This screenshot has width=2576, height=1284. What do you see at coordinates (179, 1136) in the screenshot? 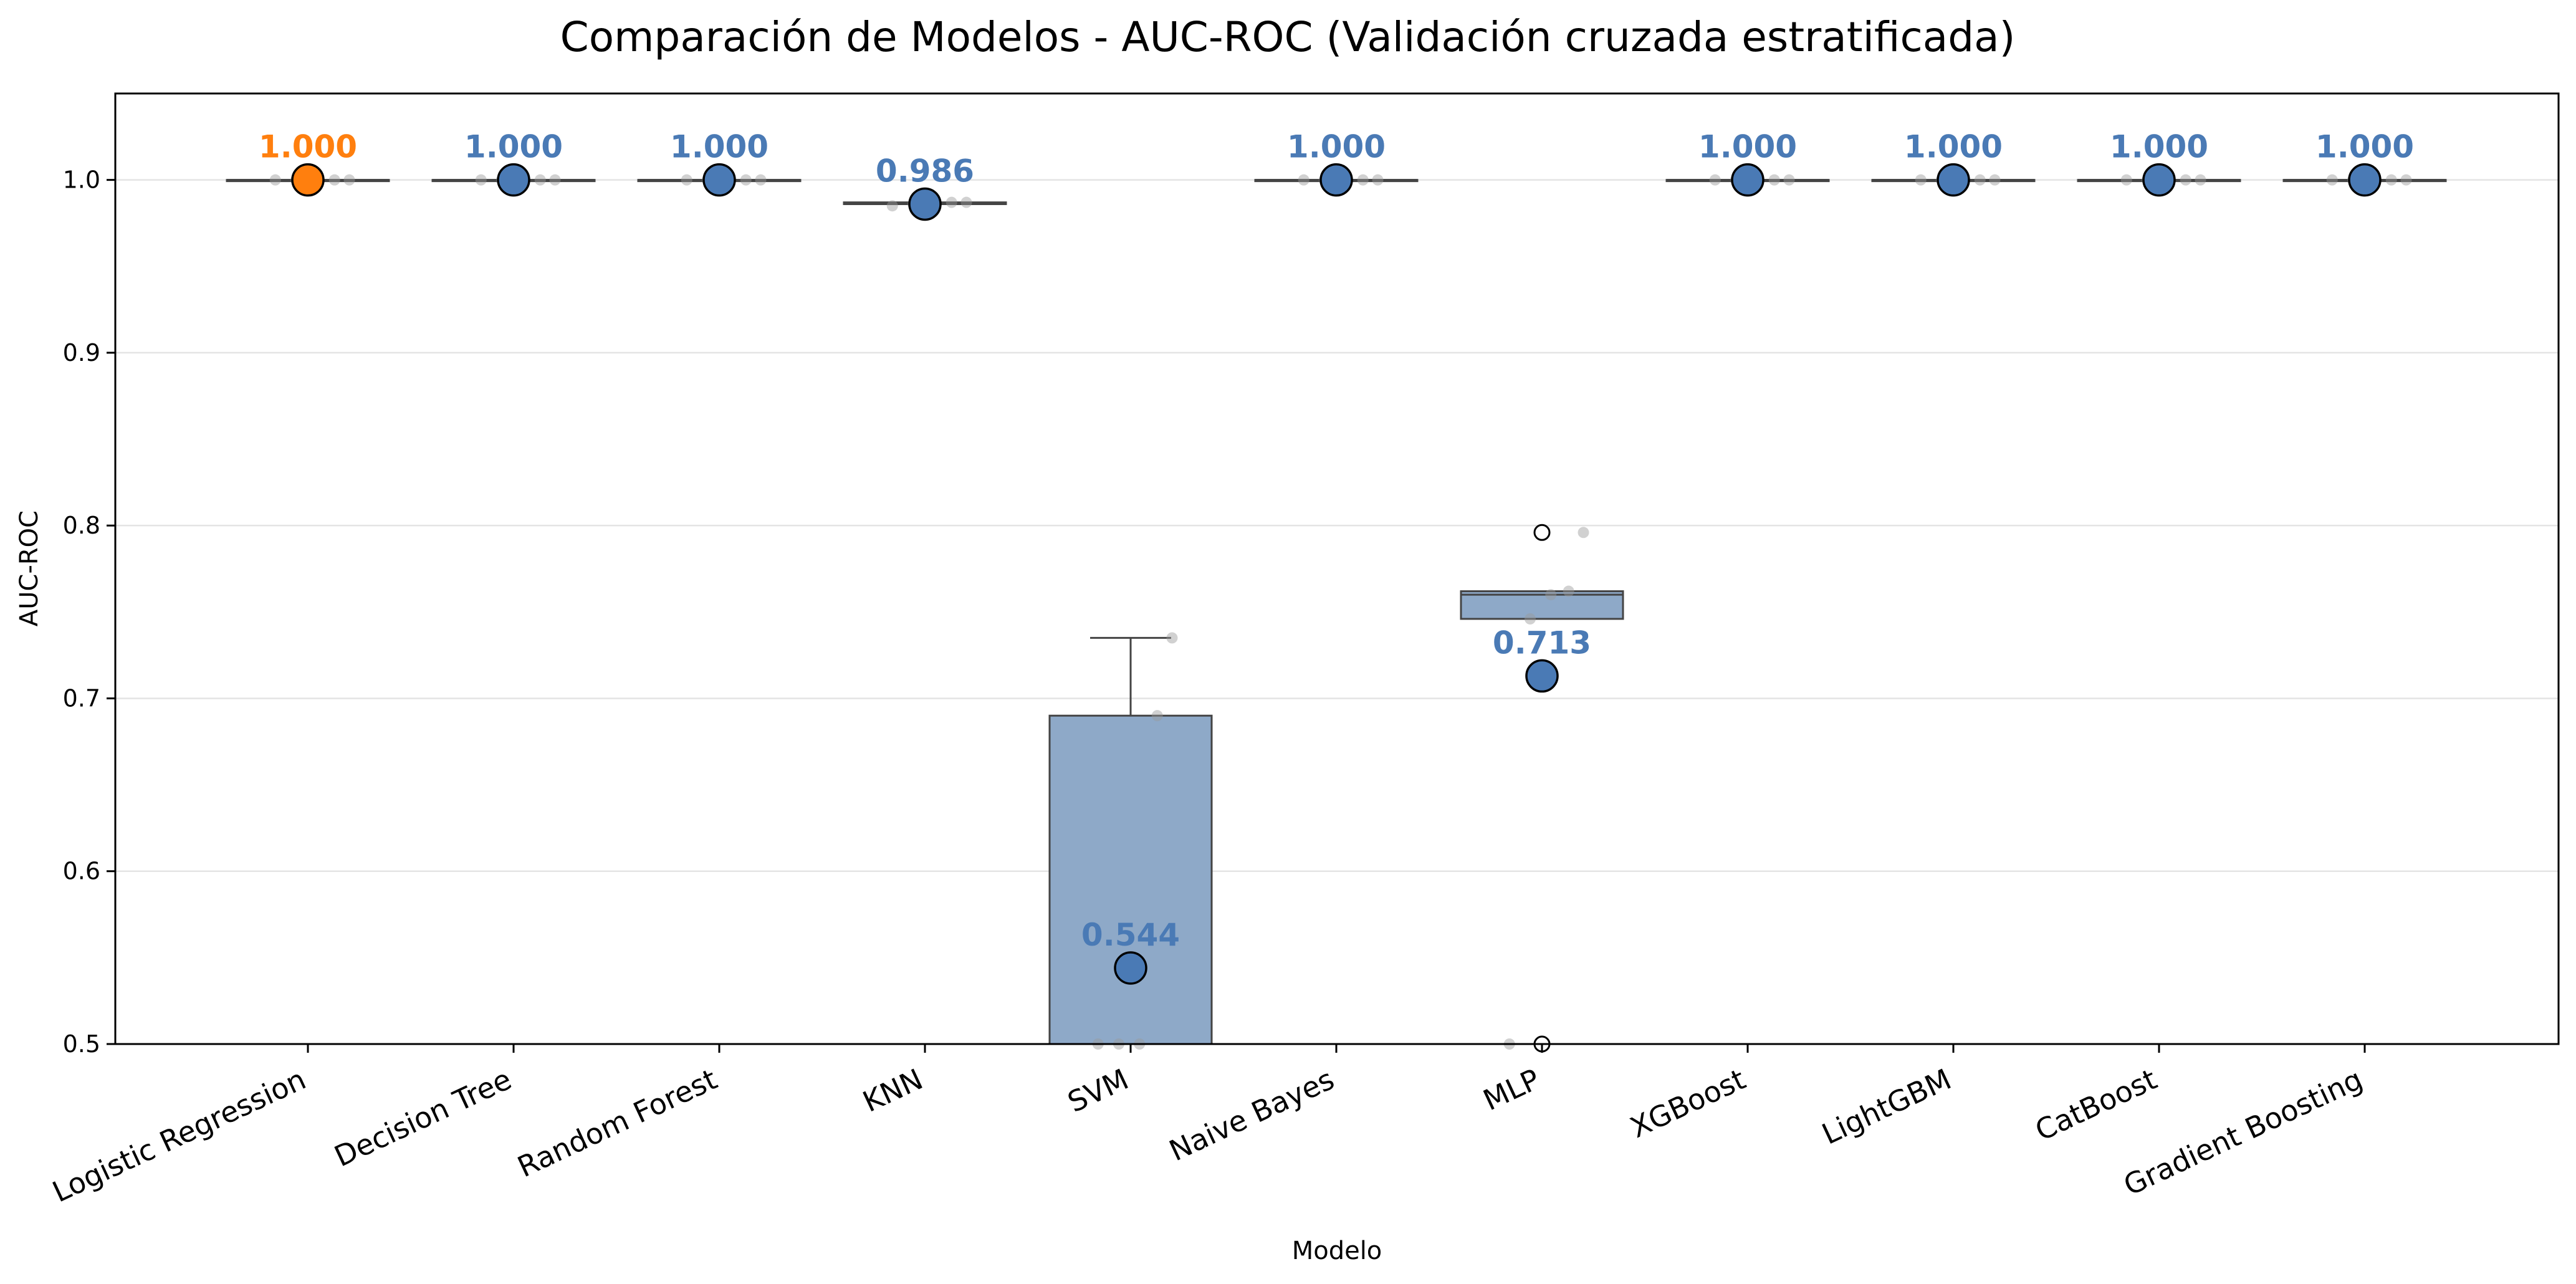
I see `x-tick-label: Logistic Regression` at bounding box center [179, 1136].